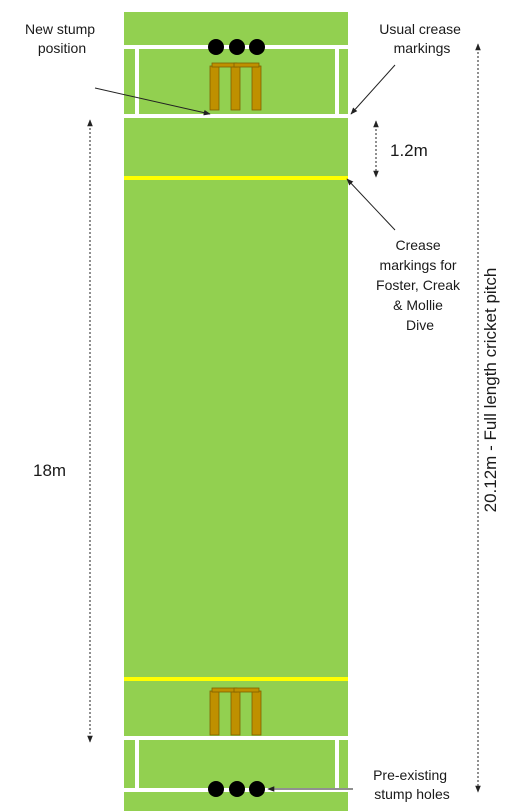 The height and width of the screenshot is (811, 508). What do you see at coordinates (409, 150) in the screenshot?
I see `gap-label: 1.2m` at bounding box center [409, 150].